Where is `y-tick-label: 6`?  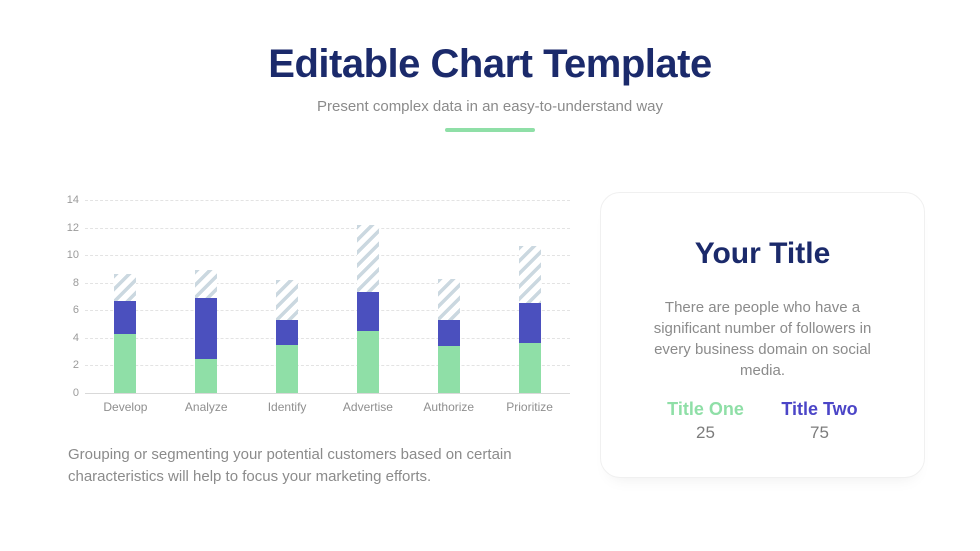 y-tick-label: 6 is located at coordinates (75, 310).